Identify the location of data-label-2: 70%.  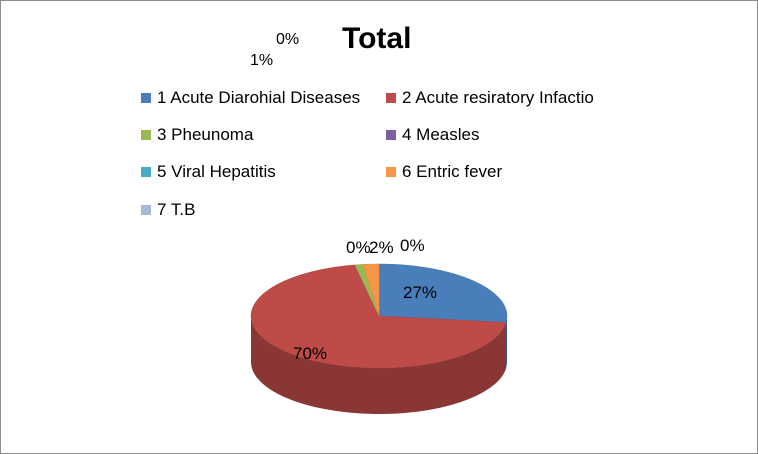
(310, 353).